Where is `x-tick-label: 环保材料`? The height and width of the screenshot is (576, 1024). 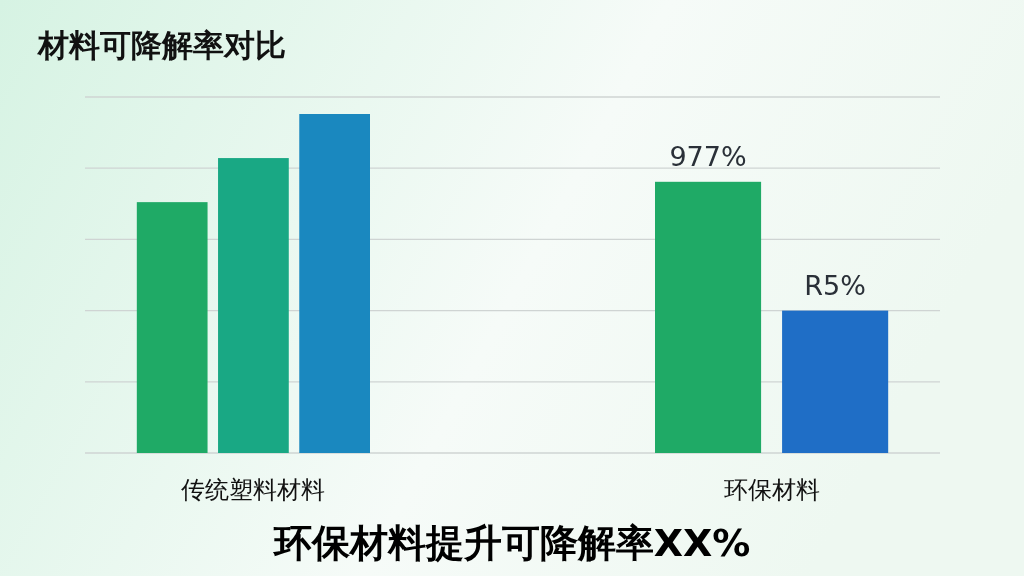 x-tick-label: 环保材料 is located at coordinates (771, 490).